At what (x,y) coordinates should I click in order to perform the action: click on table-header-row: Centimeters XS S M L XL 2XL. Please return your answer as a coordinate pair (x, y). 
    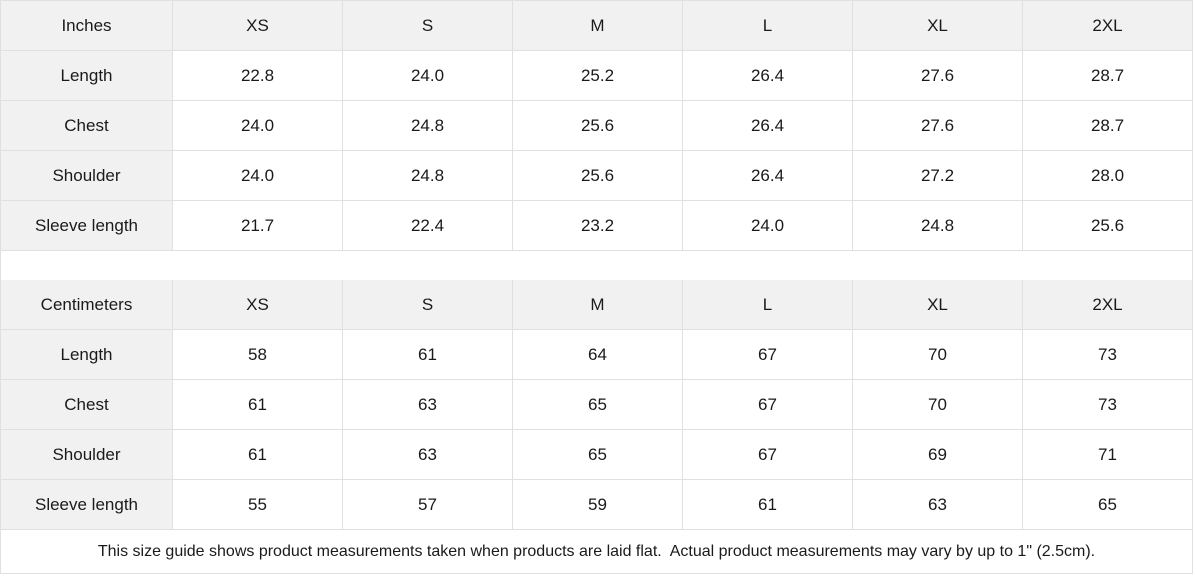
    Looking at the image, I should click on (596, 305).